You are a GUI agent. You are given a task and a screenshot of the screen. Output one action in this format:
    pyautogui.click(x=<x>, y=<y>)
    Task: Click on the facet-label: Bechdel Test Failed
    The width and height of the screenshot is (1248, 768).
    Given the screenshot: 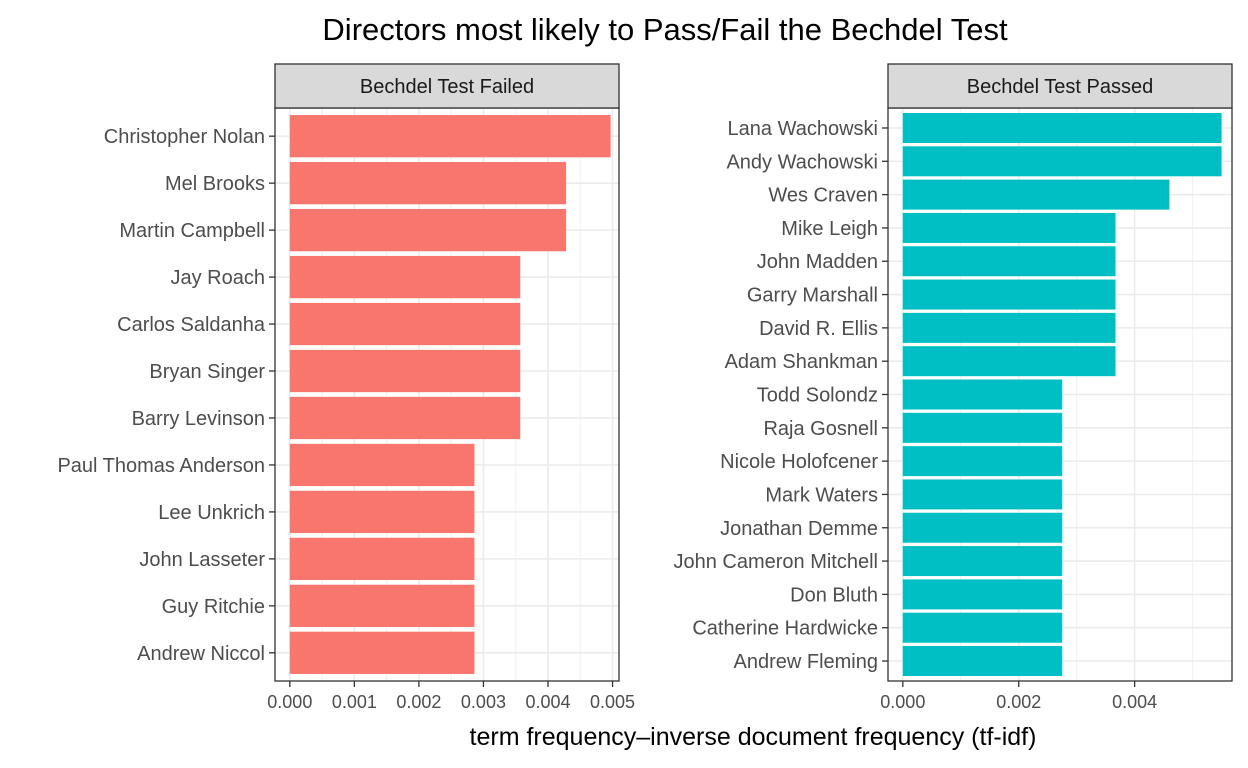 What is the action you would take?
    pyautogui.click(x=447, y=87)
    